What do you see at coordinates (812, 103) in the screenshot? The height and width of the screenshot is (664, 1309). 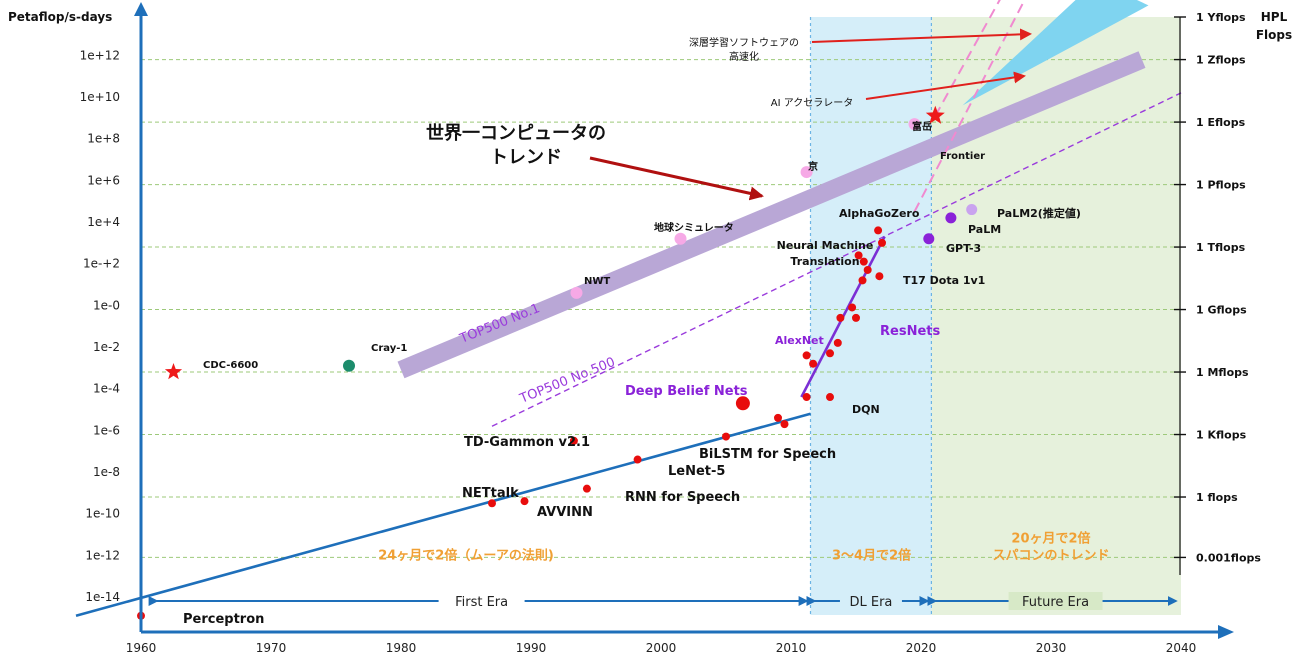 I see `accelerator-annotation: AI アクセラレータ` at bounding box center [812, 103].